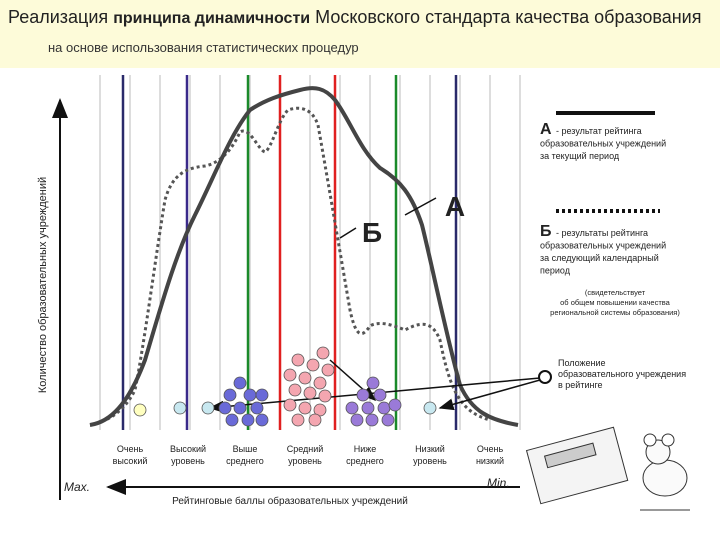 This screenshot has height=540, width=720. I want to click on level-label: Средний, so click(305, 449).